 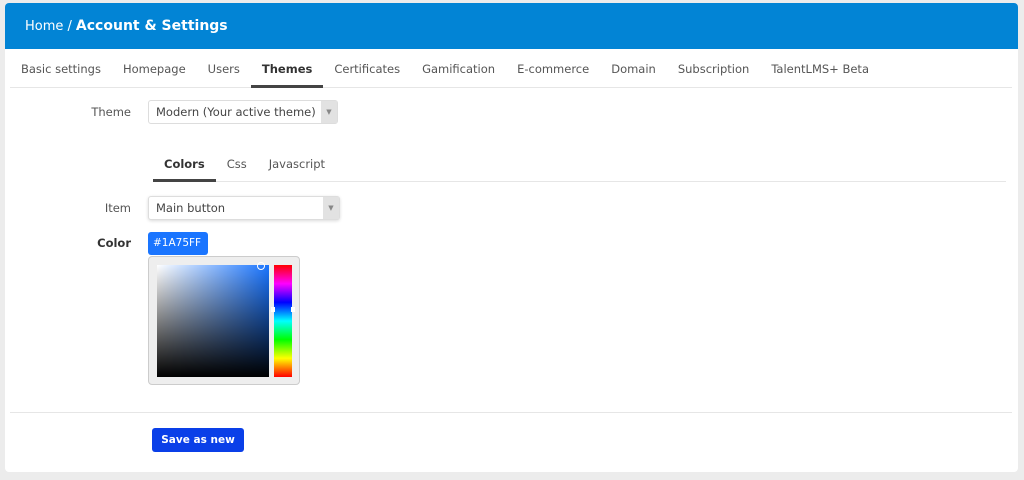 What do you see at coordinates (553, 69) in the screenshot?
I see `tab-e-commerce: E-commerce` at bounding box center [553, 69].